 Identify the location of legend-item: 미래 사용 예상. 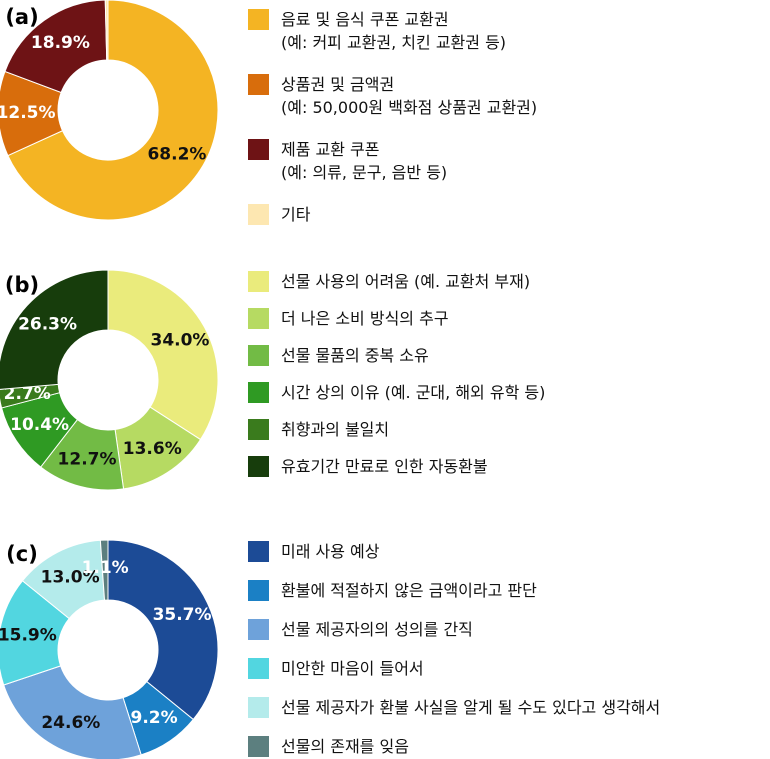
(454, 551).